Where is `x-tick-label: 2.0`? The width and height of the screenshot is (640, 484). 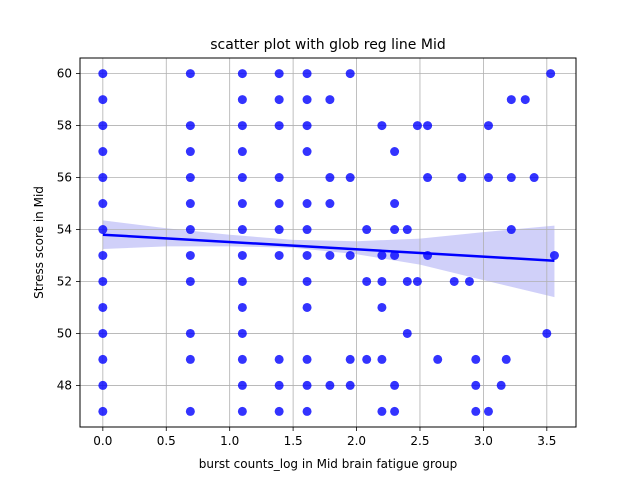 x-tick-label: 2.0 is located at coordinates (356, 441).